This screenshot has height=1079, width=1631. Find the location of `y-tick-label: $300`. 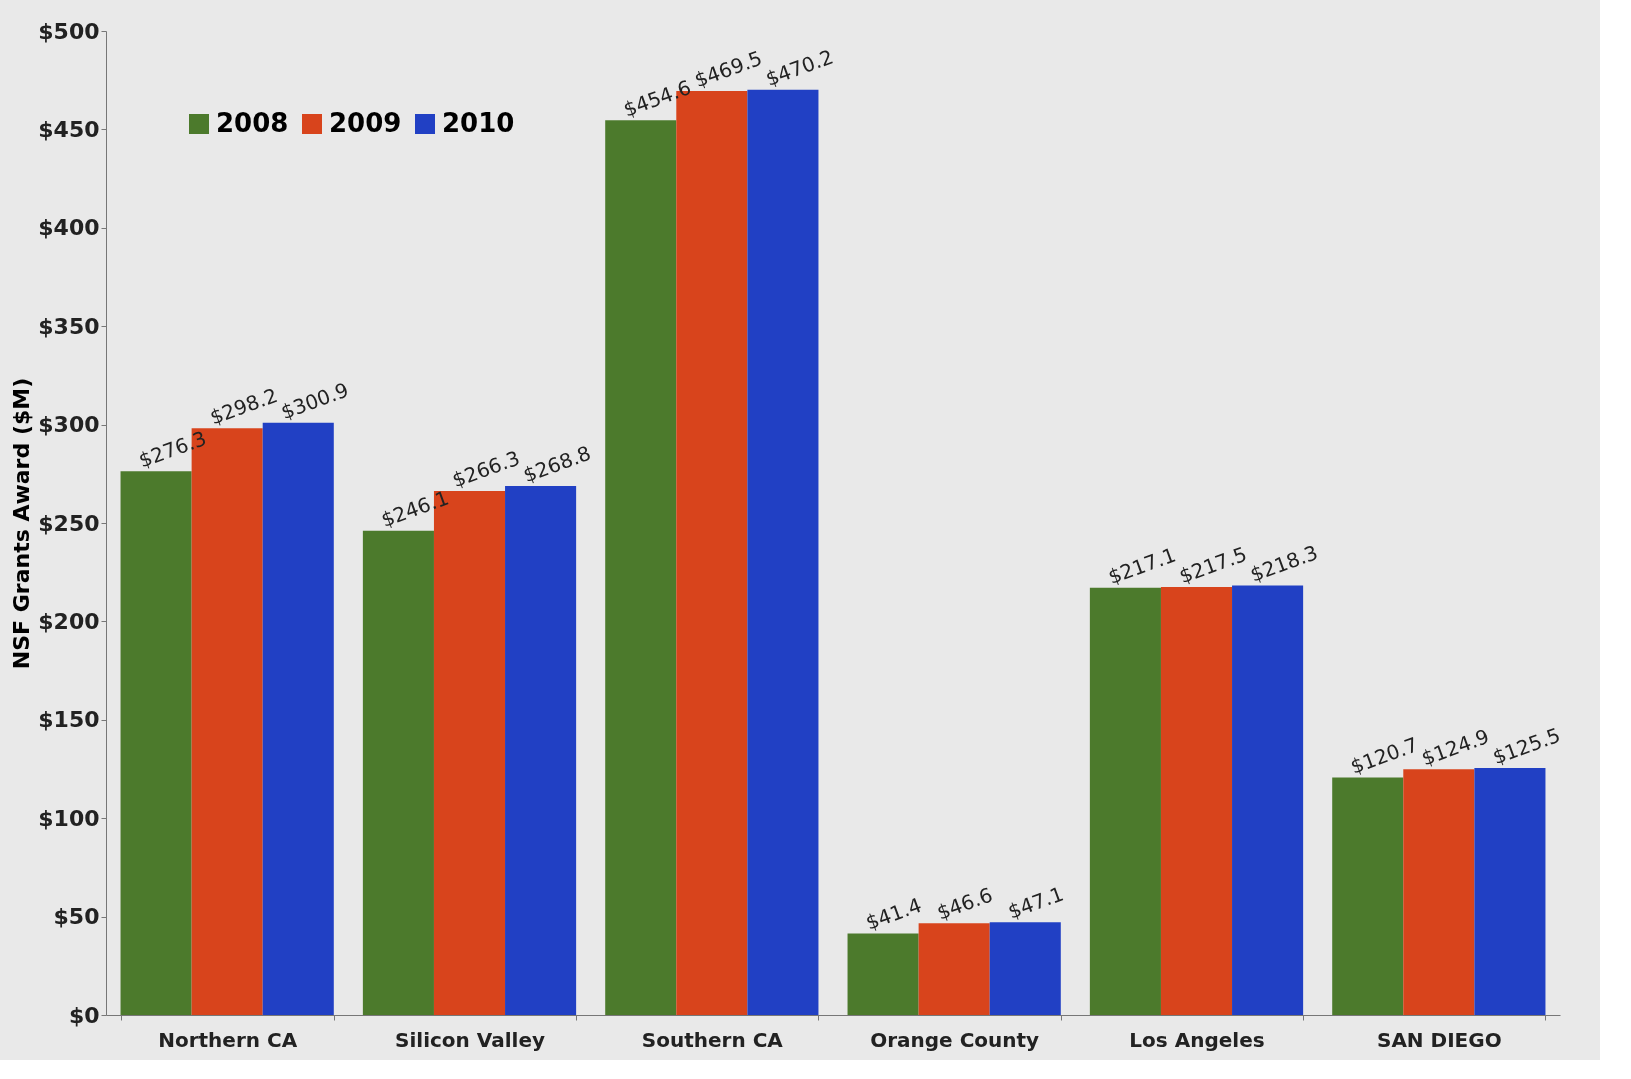

y-tick-label: $300 is located at coordinates (69, 425).